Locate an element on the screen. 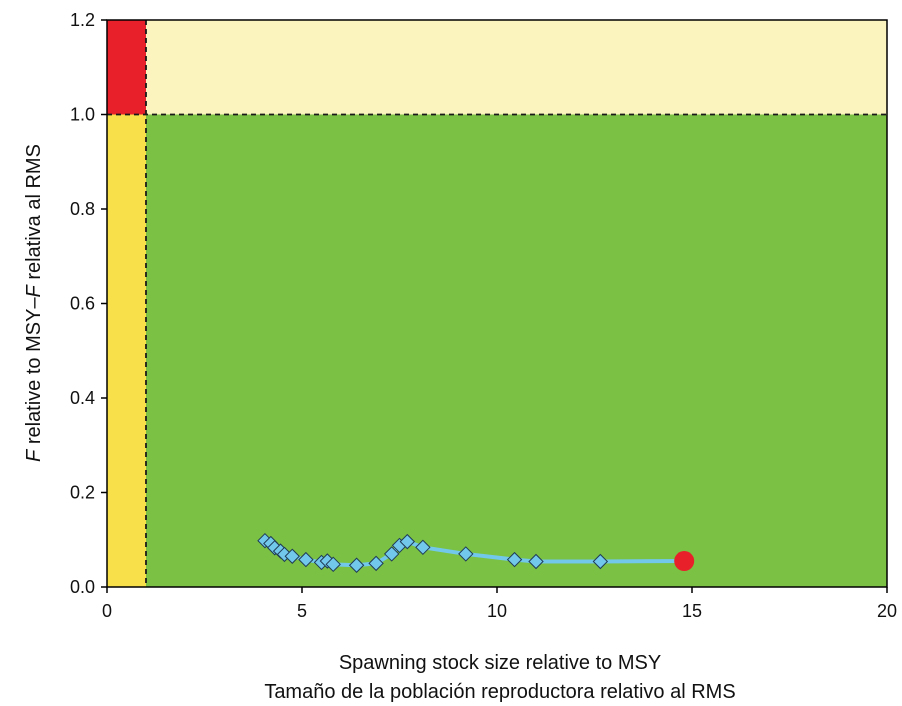  x-axis-title-english: Spawning stock size relative to MSY is located at coordinates (500, 663).